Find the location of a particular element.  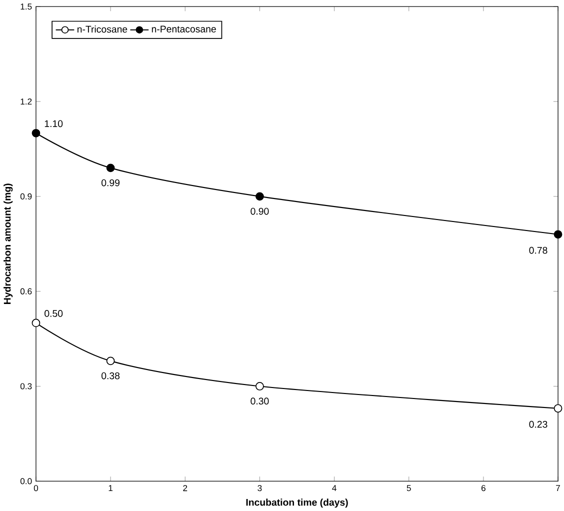

data-label: 0.23 is located at coordinates (538, 424).